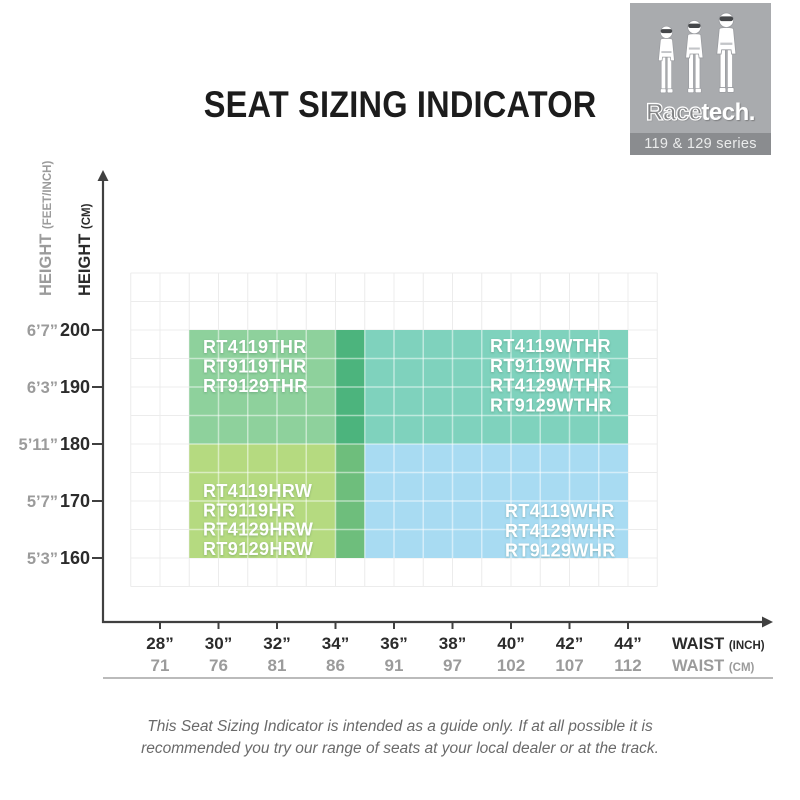  I want to click on svg-text: 6’3”, so click(42, 388).